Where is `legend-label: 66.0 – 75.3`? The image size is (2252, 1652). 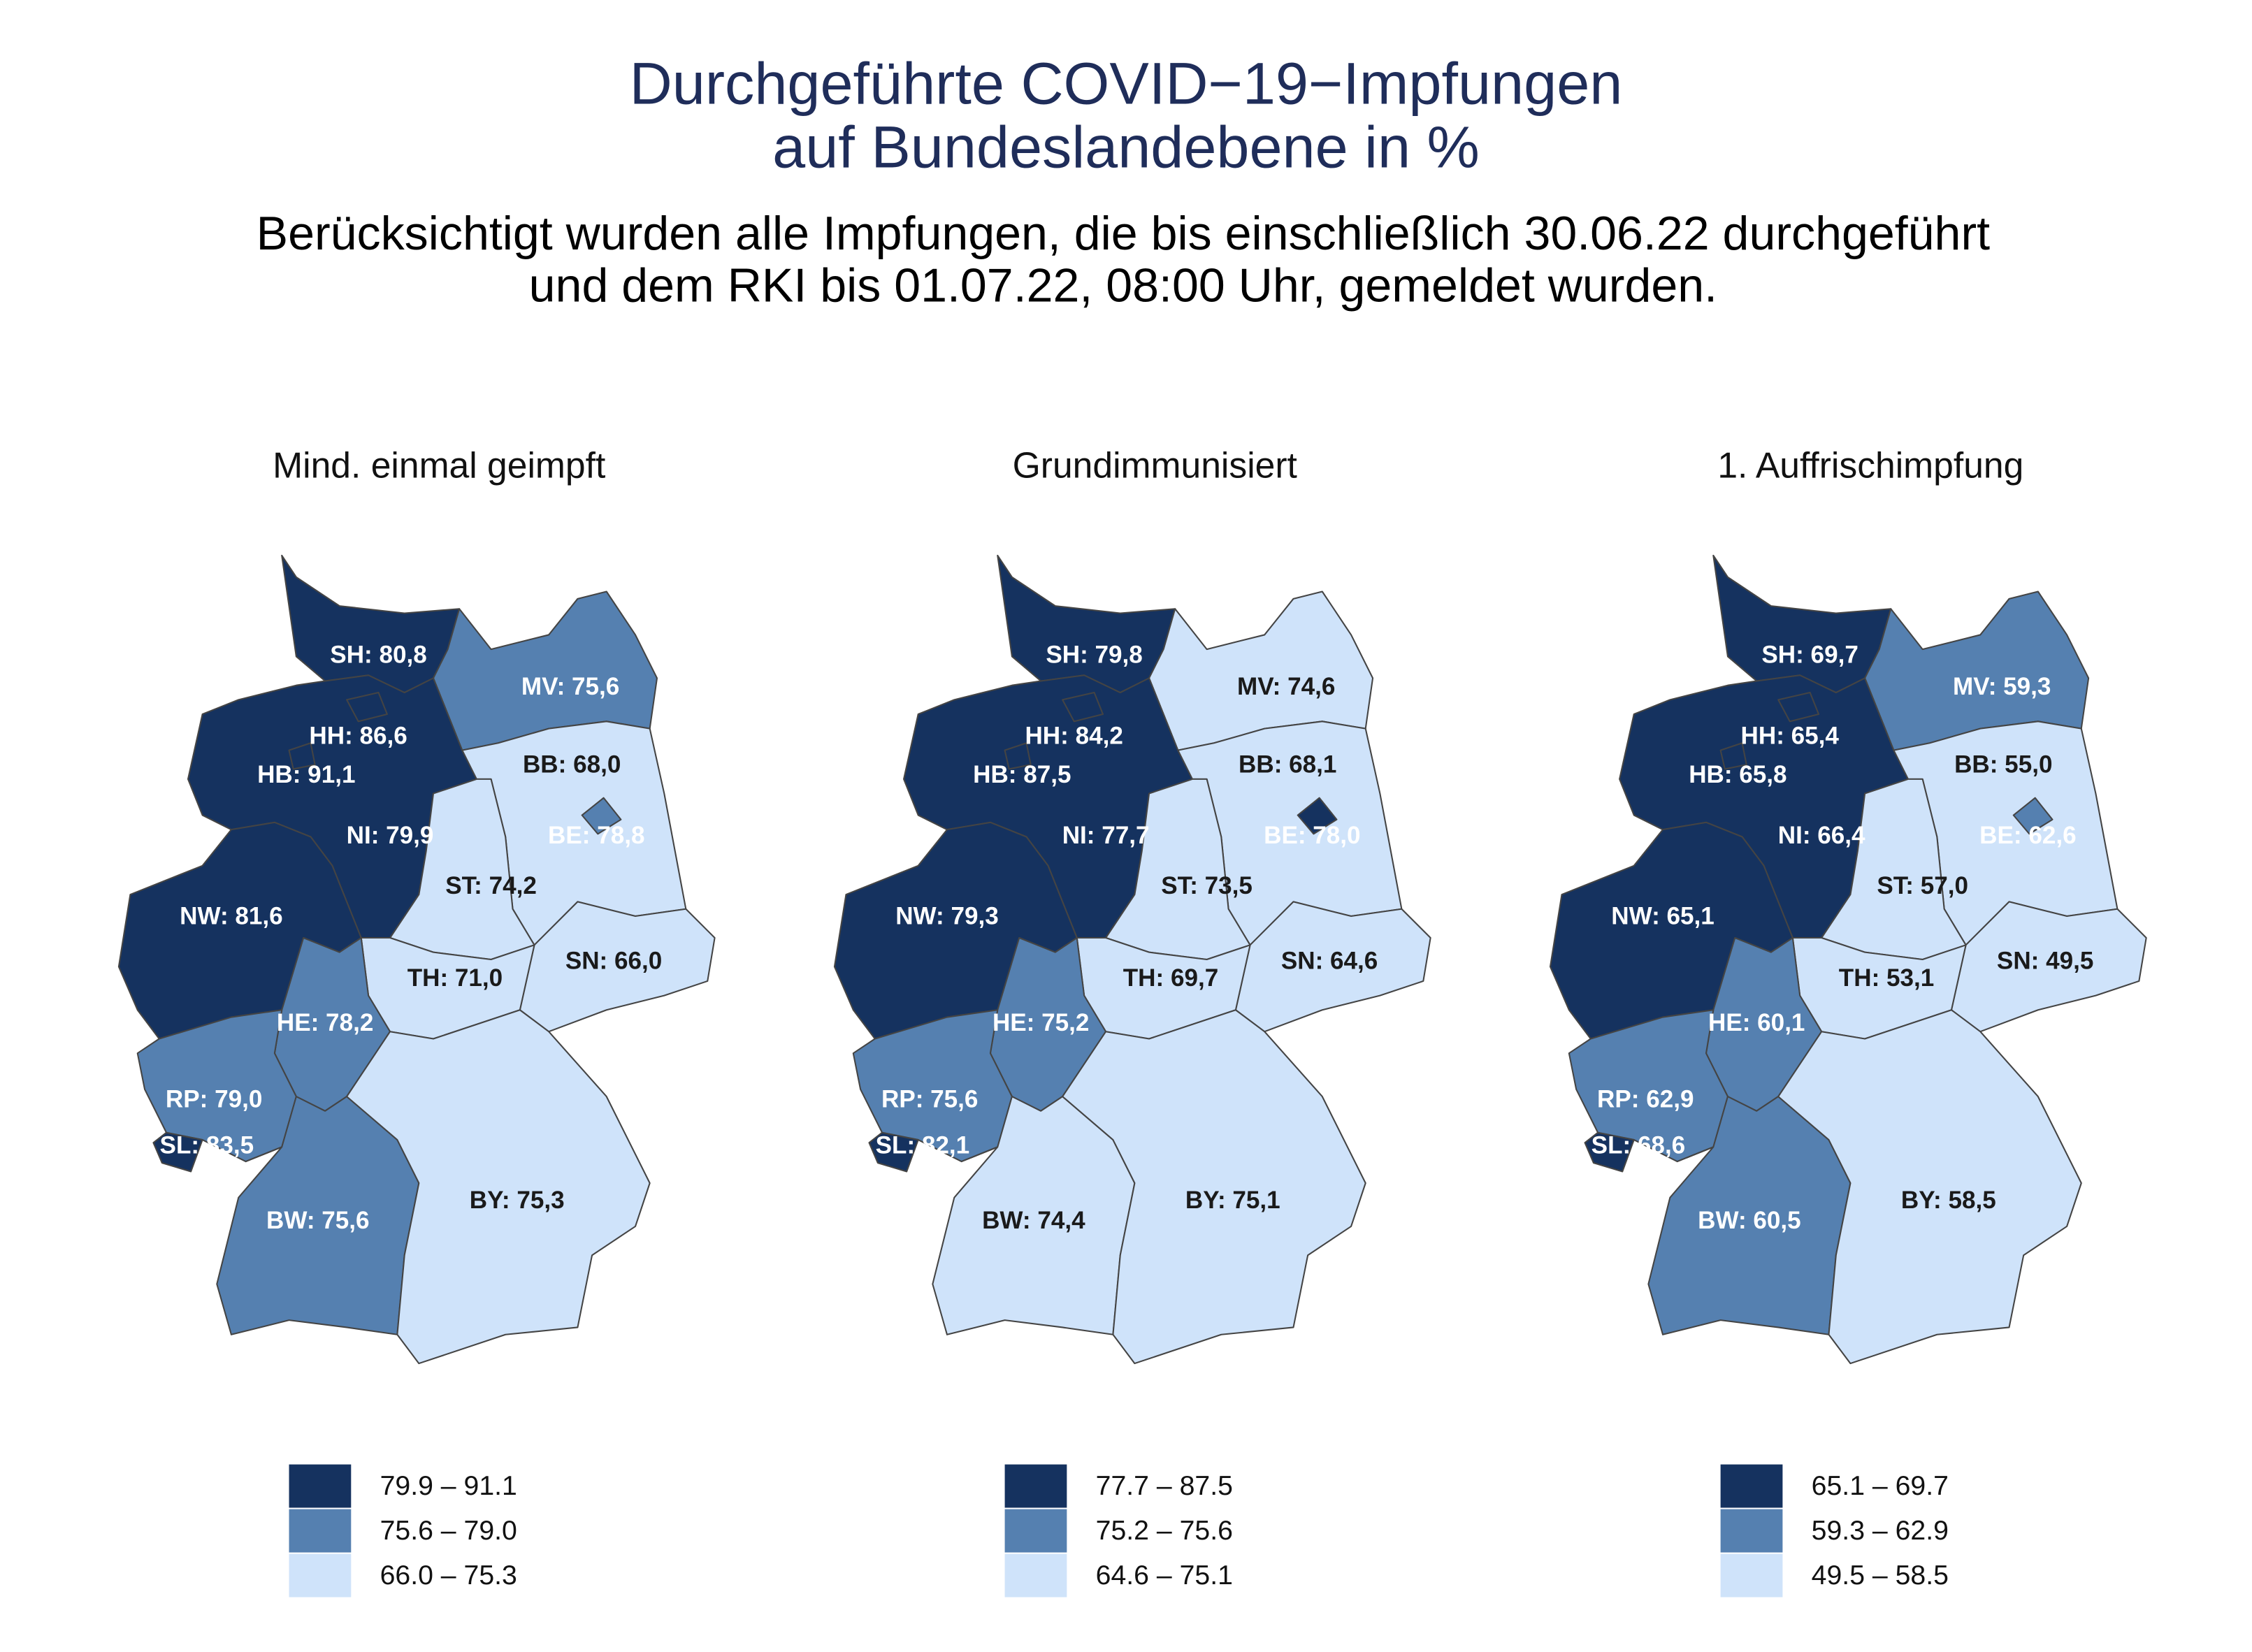
legend-label: 66.0 – 75.3 is located at coordinates (449, 1575).